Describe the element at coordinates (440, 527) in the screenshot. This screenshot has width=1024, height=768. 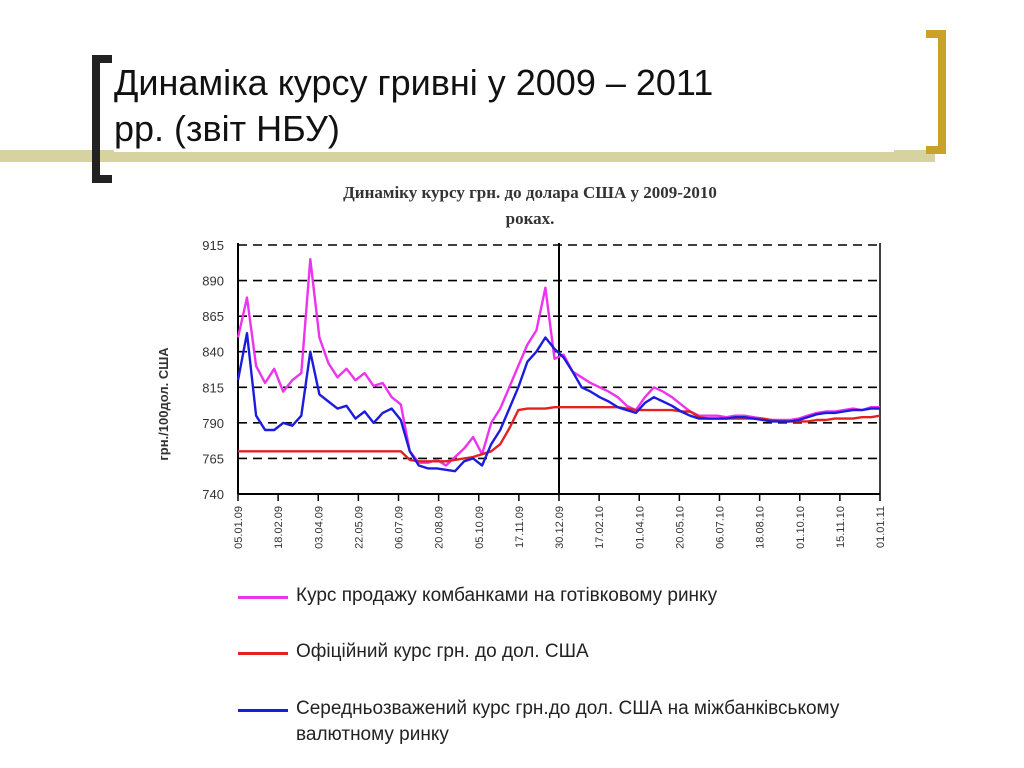
I see `x-tick-label: 20.08.09` at that location.